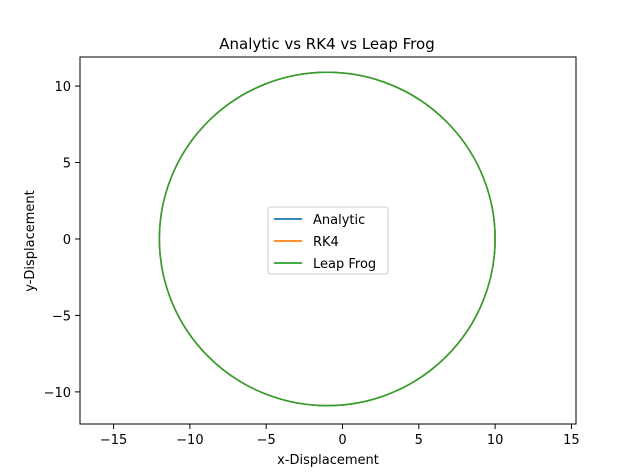  Describe the element at coordinates (30, 241) in the screenshot. I see `y-axis-label: y-Displacement` at that location.